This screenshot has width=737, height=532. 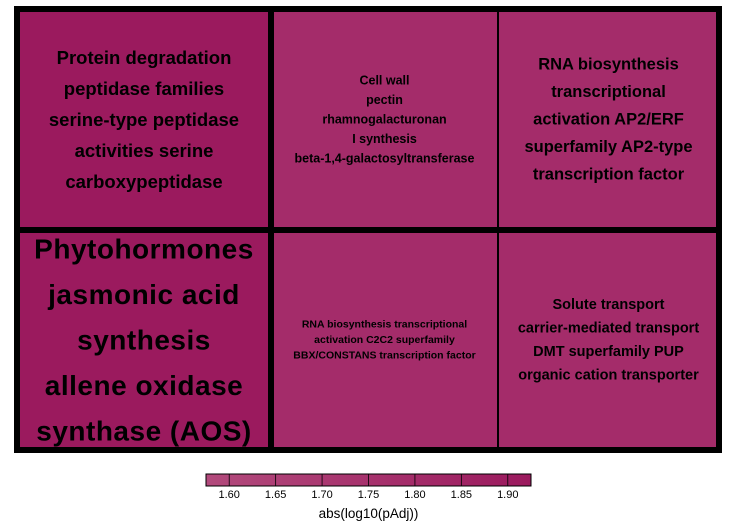 I want to click on tile-label-line: Protein degradation, so click(x=144, y=57).